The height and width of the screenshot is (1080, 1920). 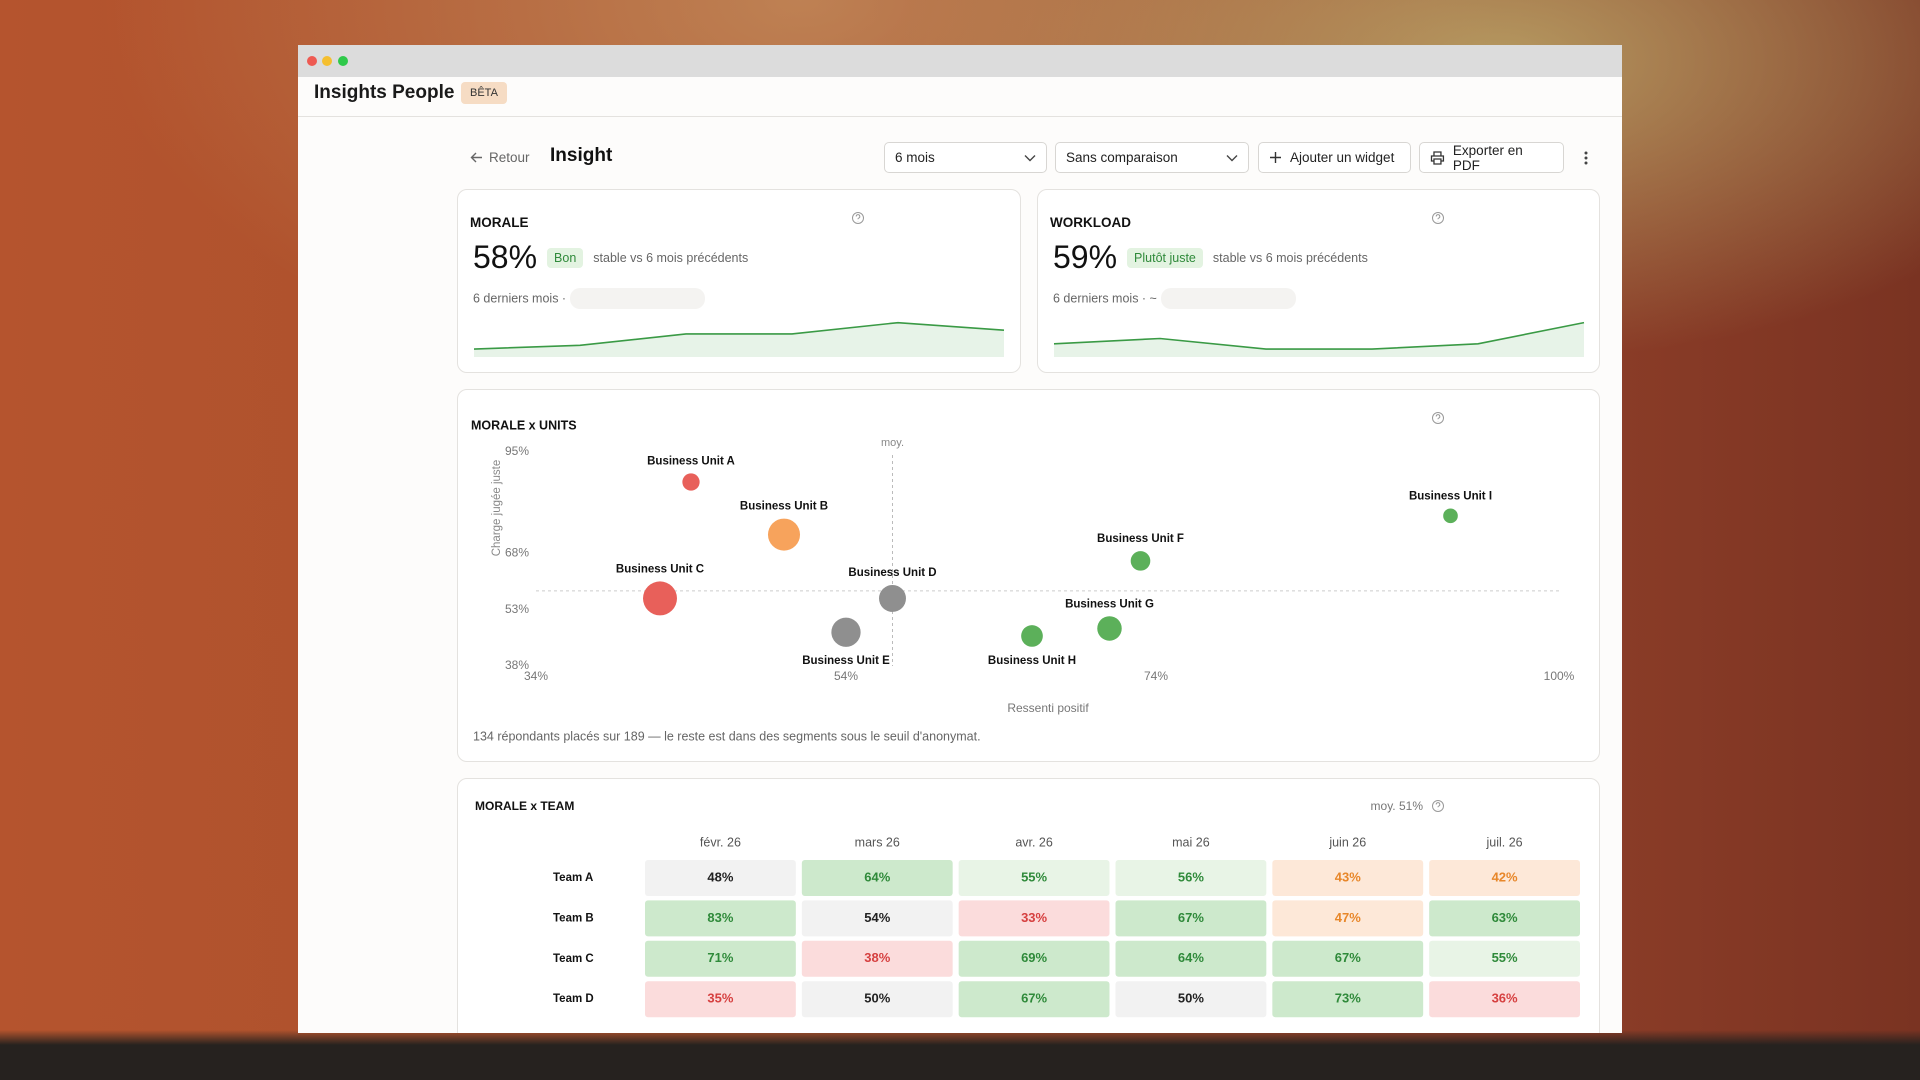 What do you see at coordinates (505, 257) in the screenshot?
I see `kpi-value: 58%` at bounding box center [505, 257].